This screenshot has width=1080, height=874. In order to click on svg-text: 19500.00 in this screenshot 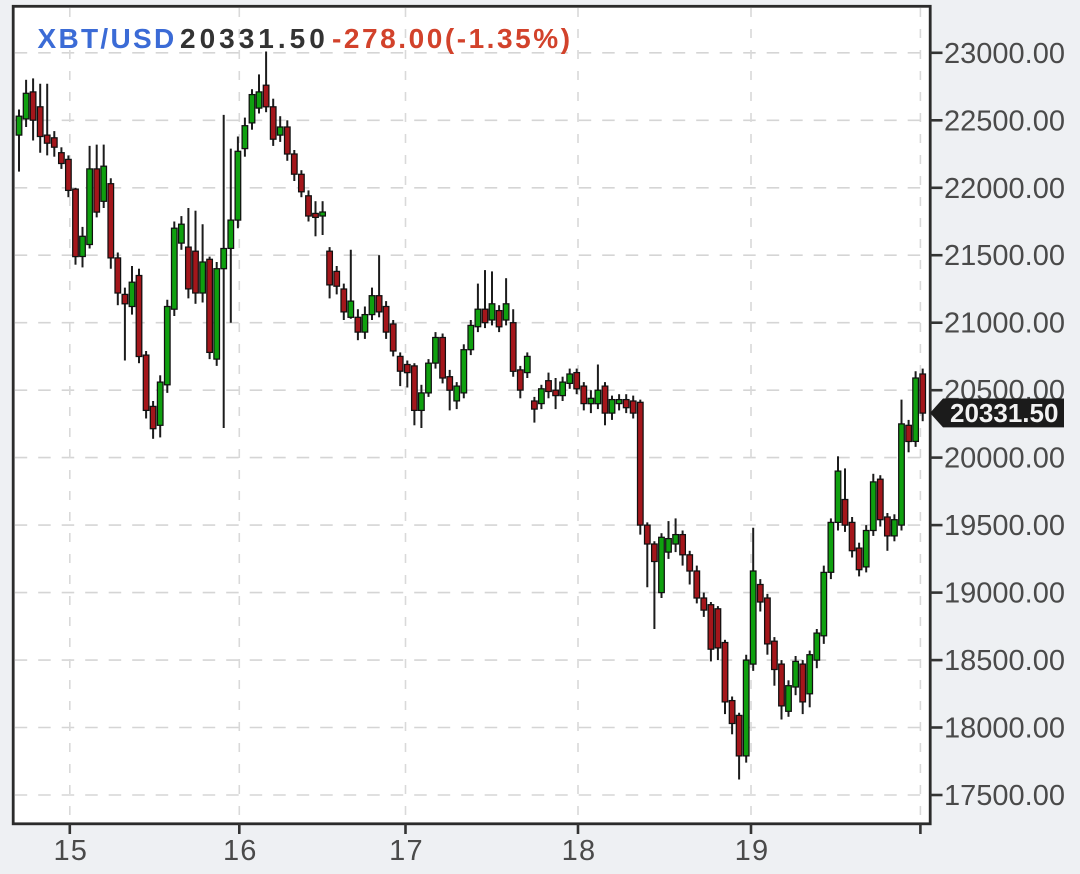, I will do `click(1004, 526)`.